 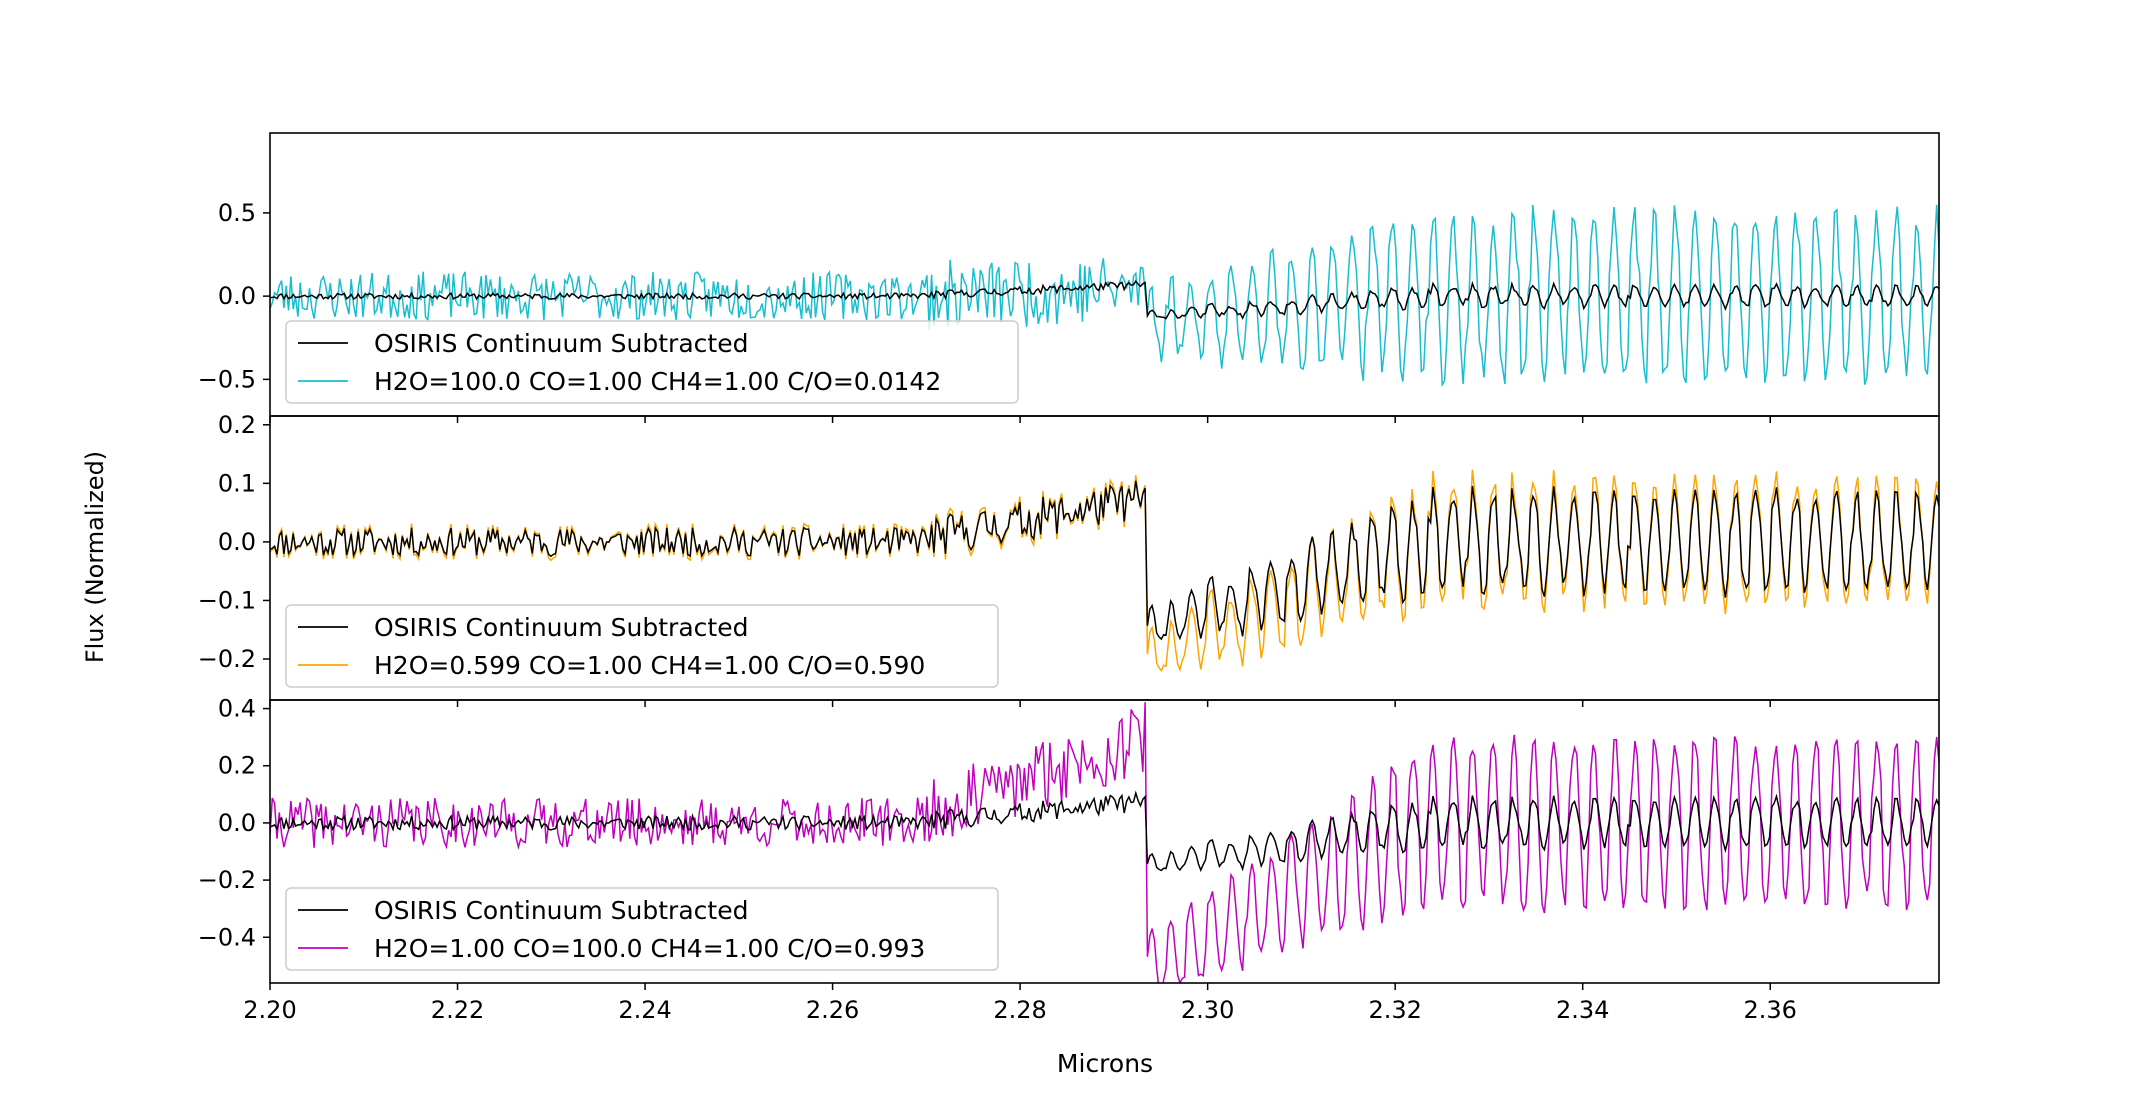 What do you see at coordinates (457, 1010) in the screenshot?
I see `x-tick-label: 2.22` at bounding box center [457, 1010].